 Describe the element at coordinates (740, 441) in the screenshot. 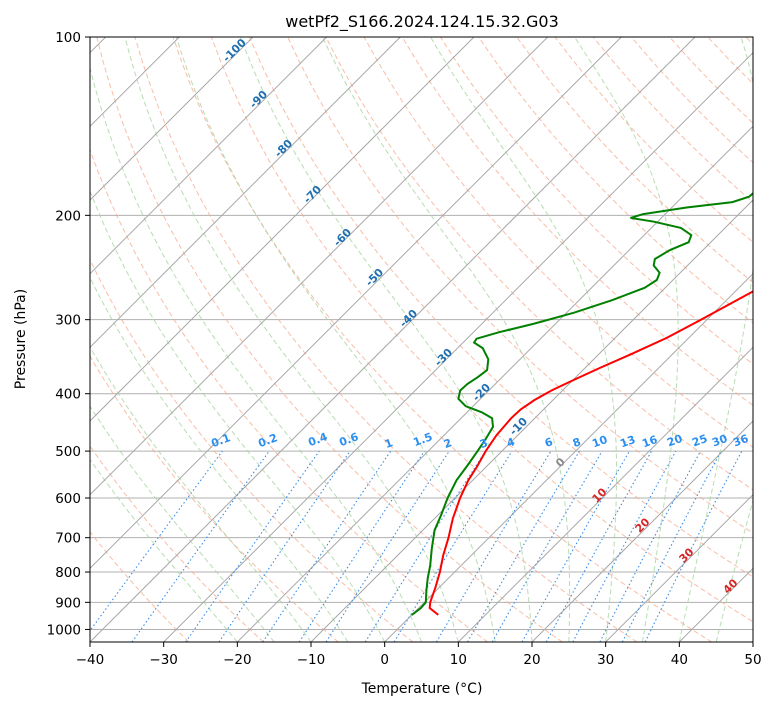

I see `mixing-ratio-label: 36` at that location.